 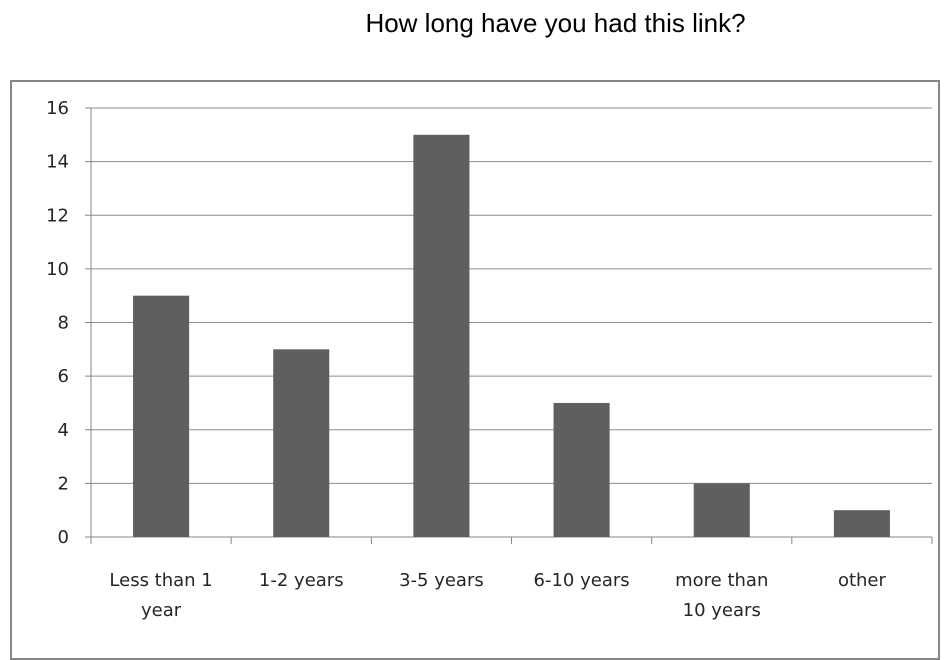 What do you see at coordinates (555, 23) in the screenshot?
I see `chart-title: How long have you had this link?` at bounding box center [555, 23].